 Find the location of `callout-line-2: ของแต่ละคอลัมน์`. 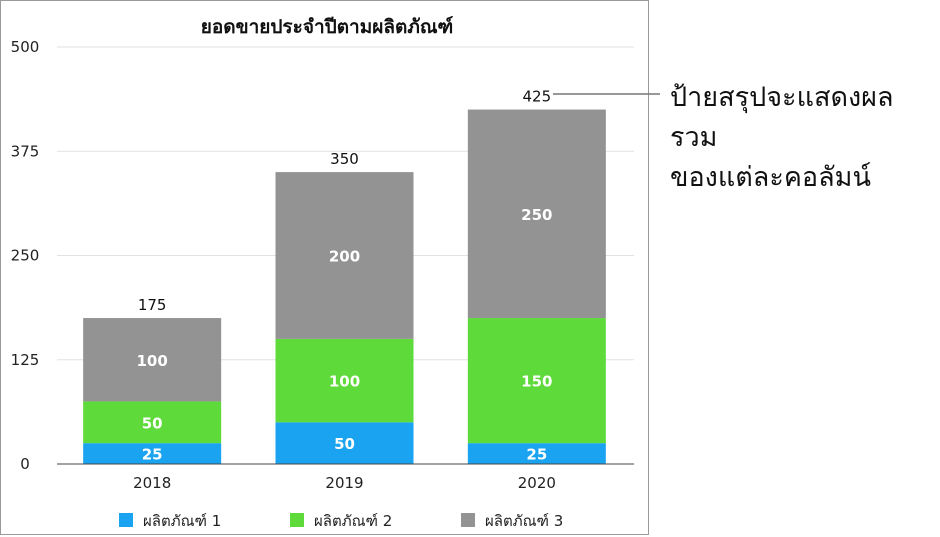

callout-line-2: ของแต่ละคอลัมน์ is located at coordinates (770, 177).